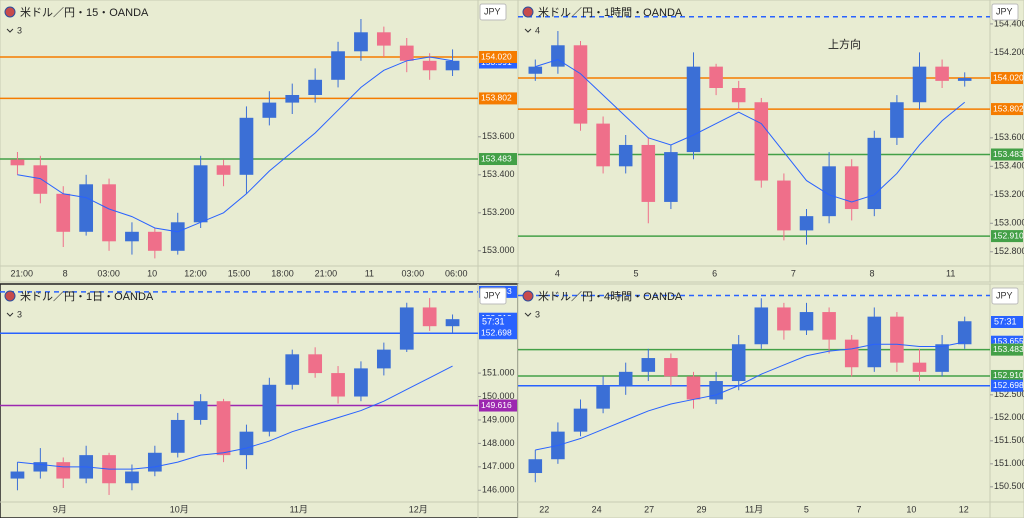  Describe the element at coordinates (65, 273) in the screenshot. I see `x-tick-label: 8` at that location.